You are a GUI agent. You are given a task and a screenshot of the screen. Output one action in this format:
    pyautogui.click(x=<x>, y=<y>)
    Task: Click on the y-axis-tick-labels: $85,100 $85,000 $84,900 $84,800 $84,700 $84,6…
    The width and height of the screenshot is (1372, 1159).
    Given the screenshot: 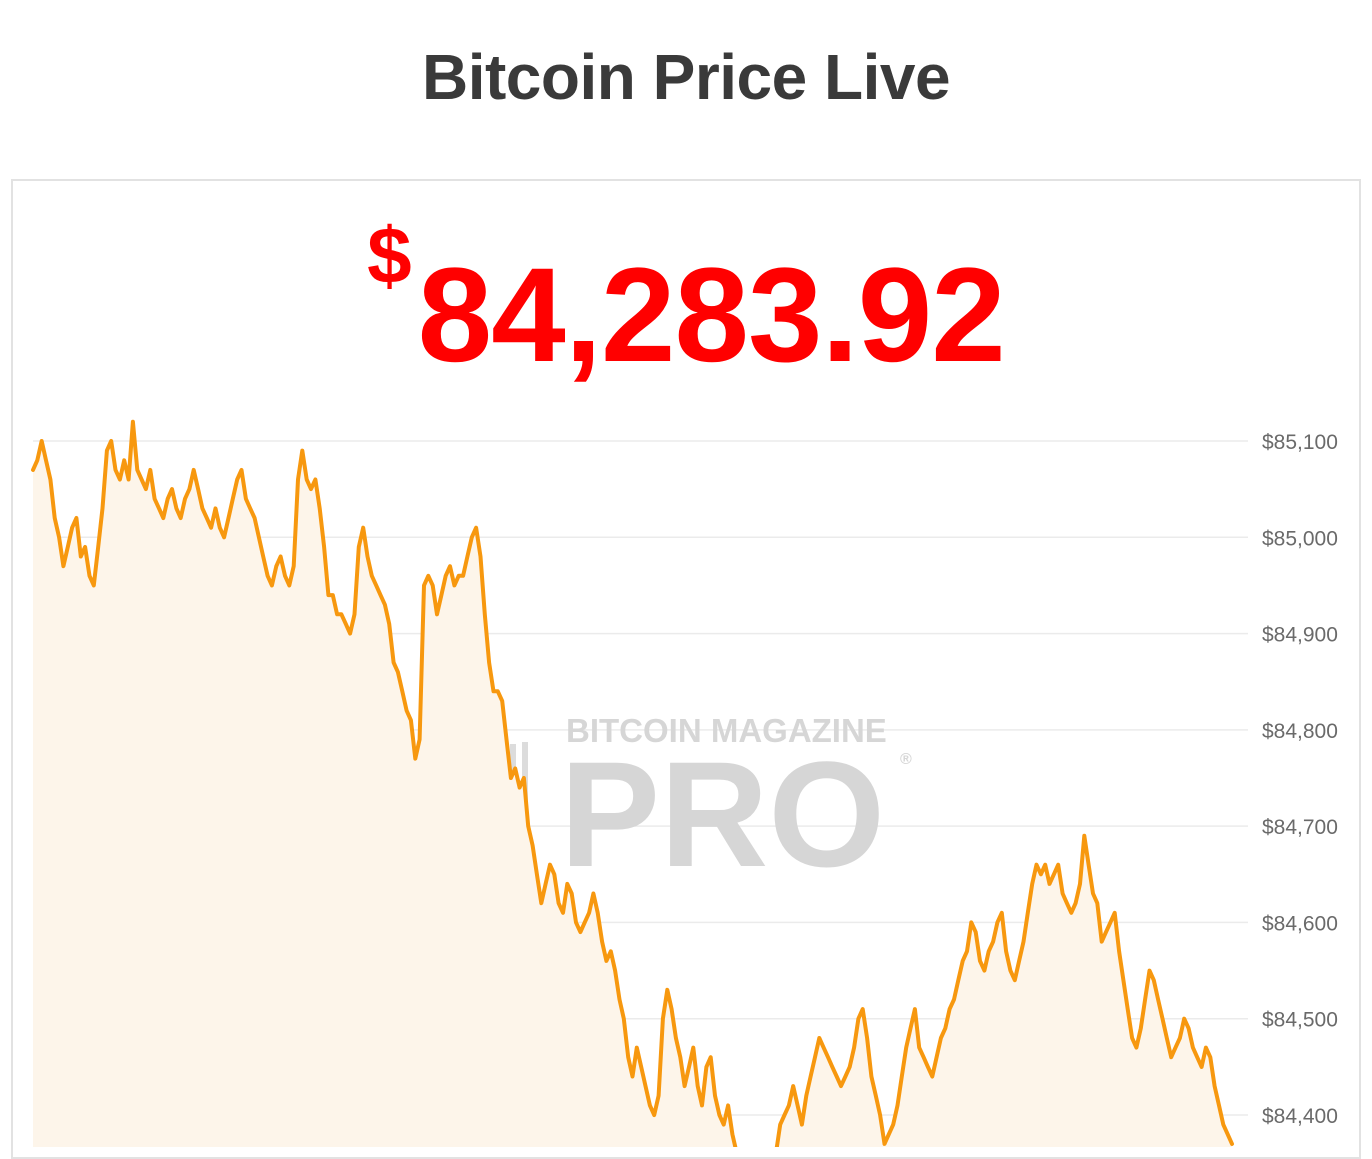 What is the action you would take?
    pyautogui.click(x=1300, y=779)
    